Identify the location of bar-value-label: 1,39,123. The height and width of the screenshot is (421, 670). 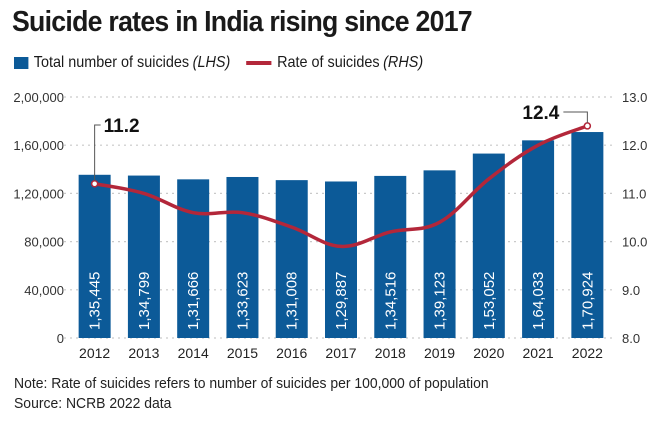
(440, 301).